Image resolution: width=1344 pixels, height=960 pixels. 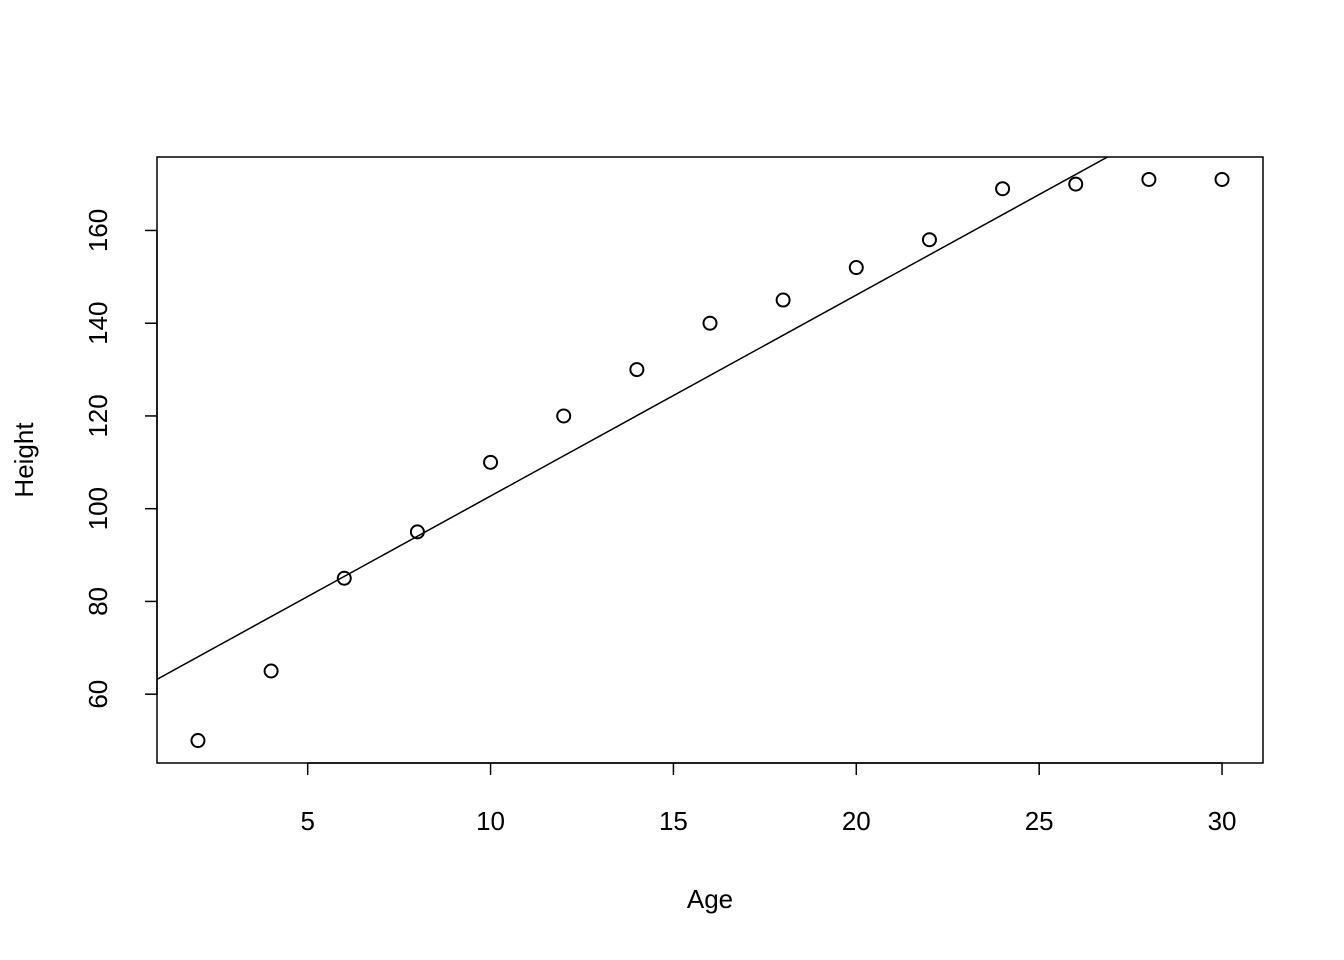 I want to click on y-tick-label: 100, so click(x=98, y=508).